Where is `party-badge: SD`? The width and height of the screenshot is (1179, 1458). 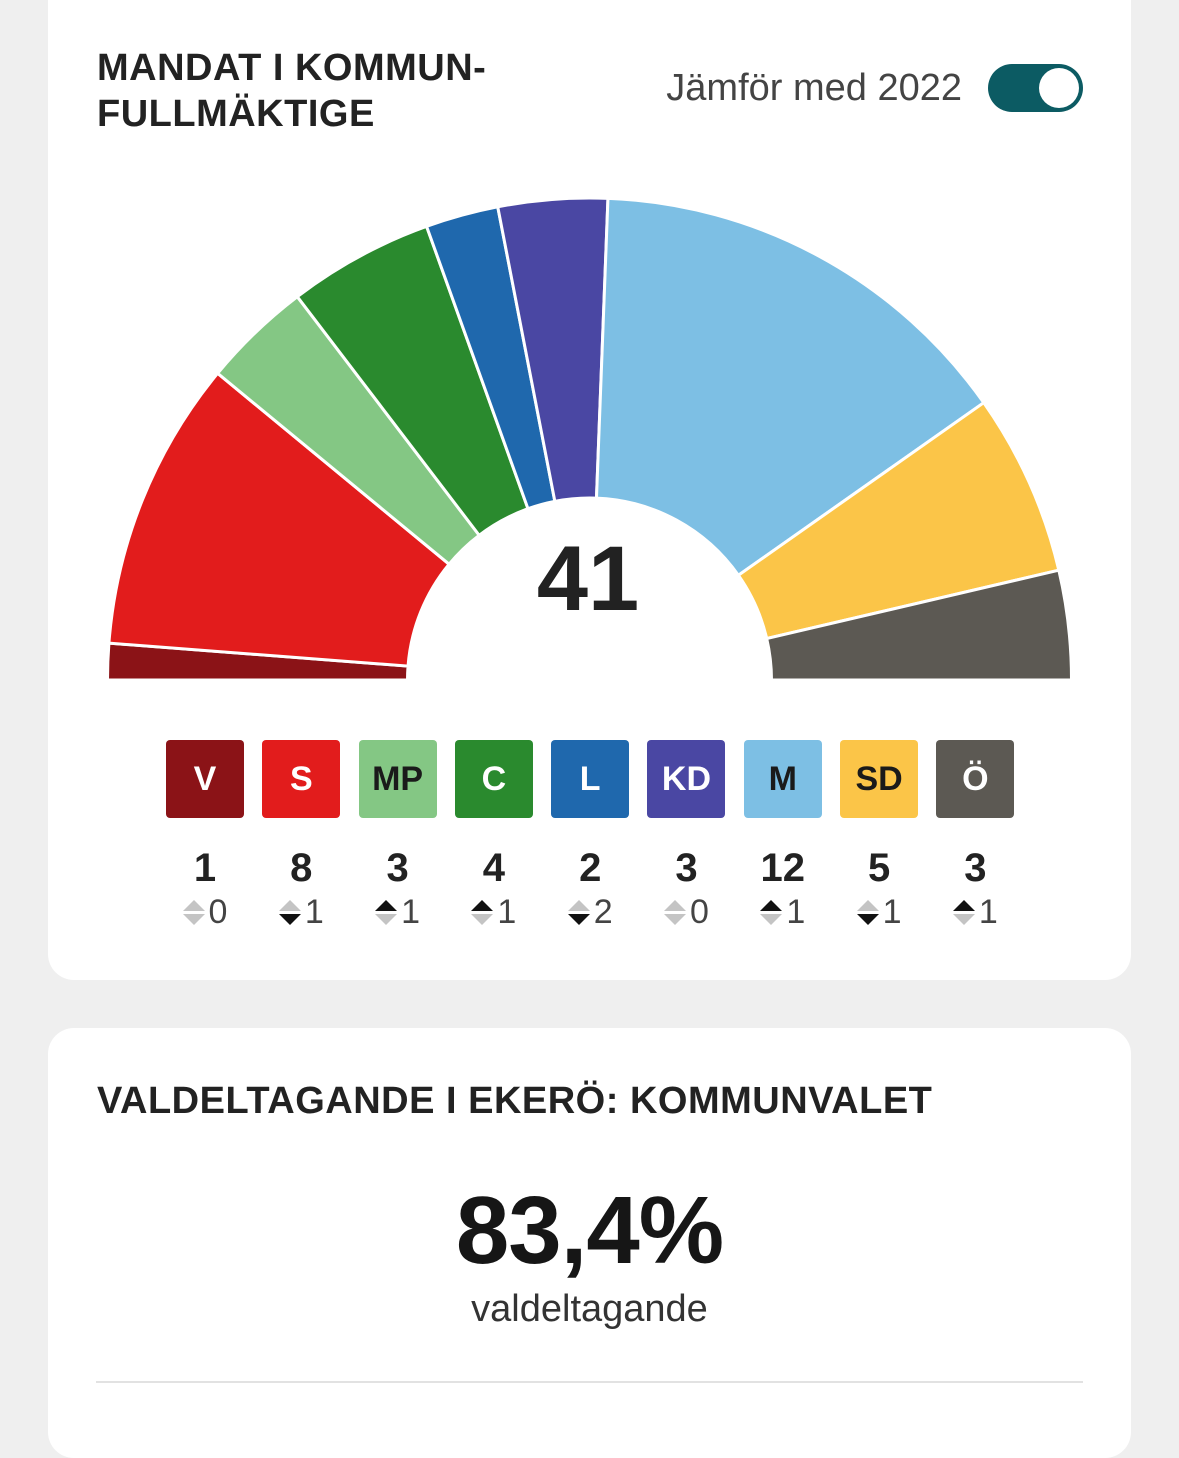
party-badge: SD is located at coordinates (879, 779).